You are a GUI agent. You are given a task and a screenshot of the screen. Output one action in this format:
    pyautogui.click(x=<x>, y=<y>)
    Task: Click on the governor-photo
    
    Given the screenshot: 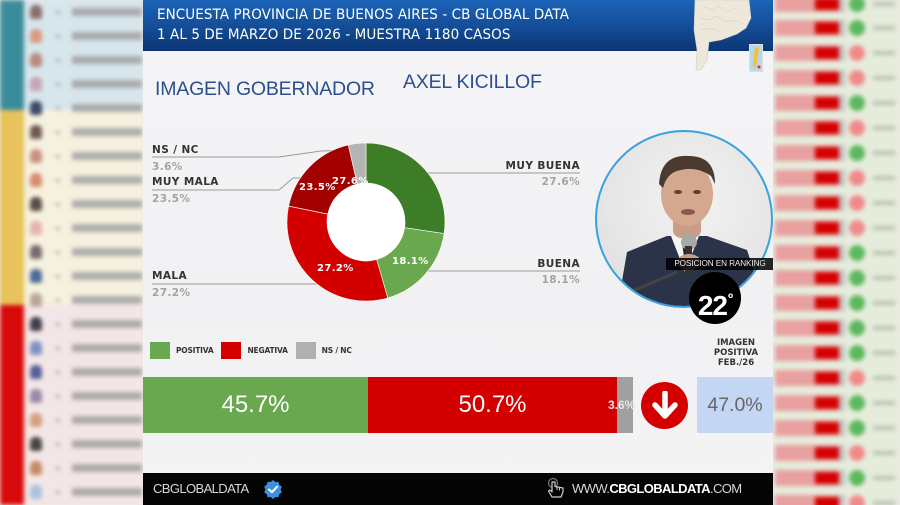 What is the action you would take?
    pyautogui.click(x=684, y=219)
    